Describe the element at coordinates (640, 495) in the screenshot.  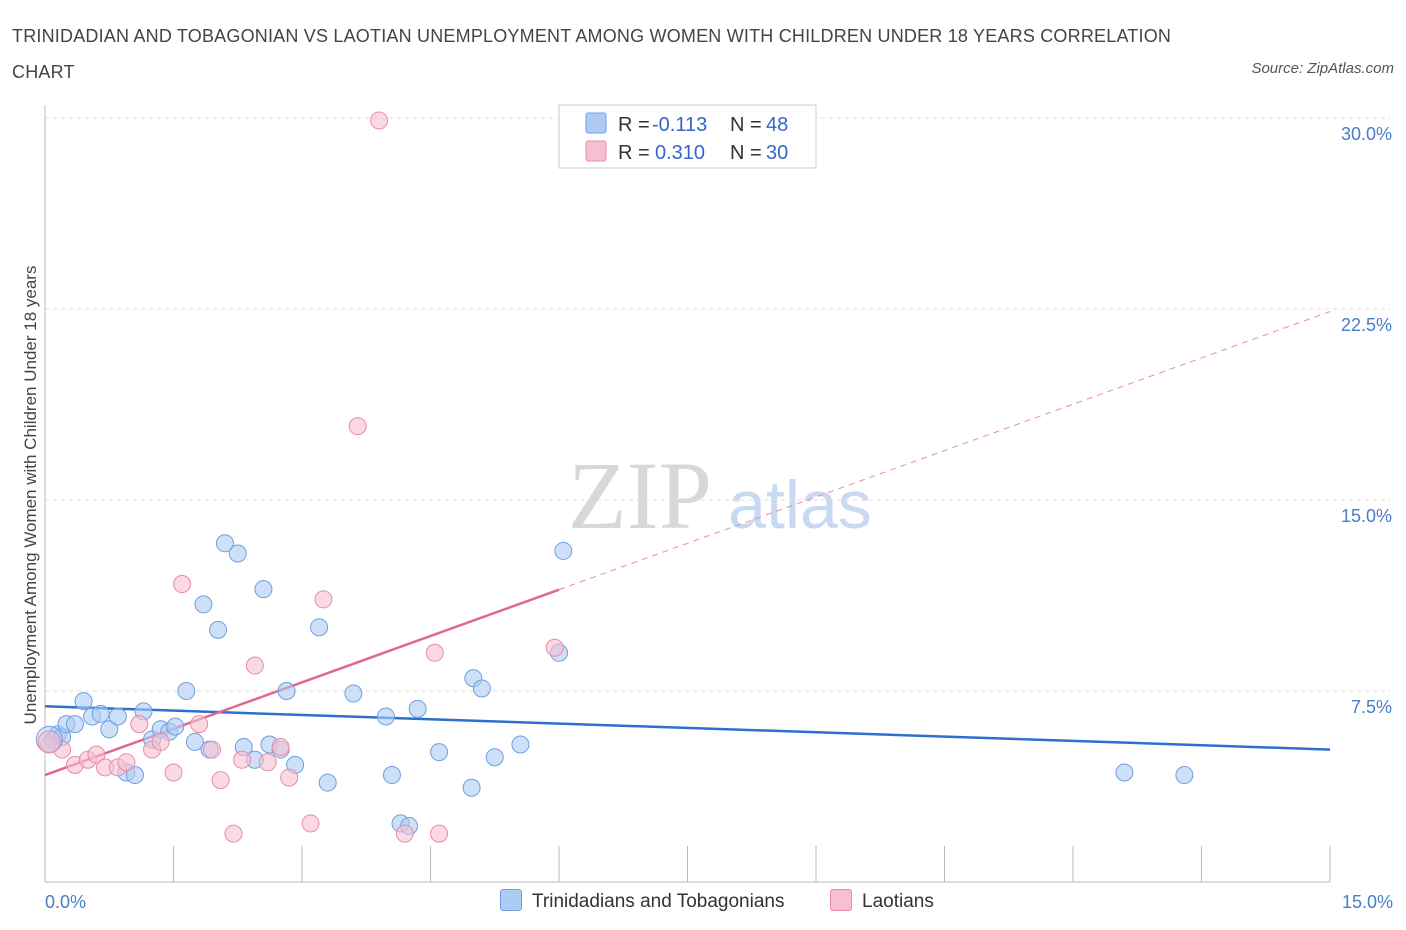
I see `watermark-zip: ZIP` at that location.